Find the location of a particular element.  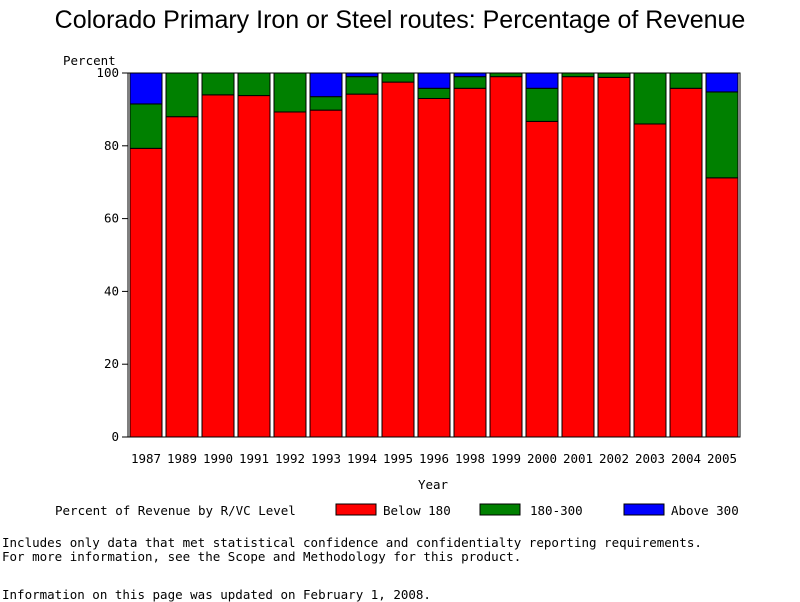

x-tick-label: 2001 is located at coordinates (578, 458).